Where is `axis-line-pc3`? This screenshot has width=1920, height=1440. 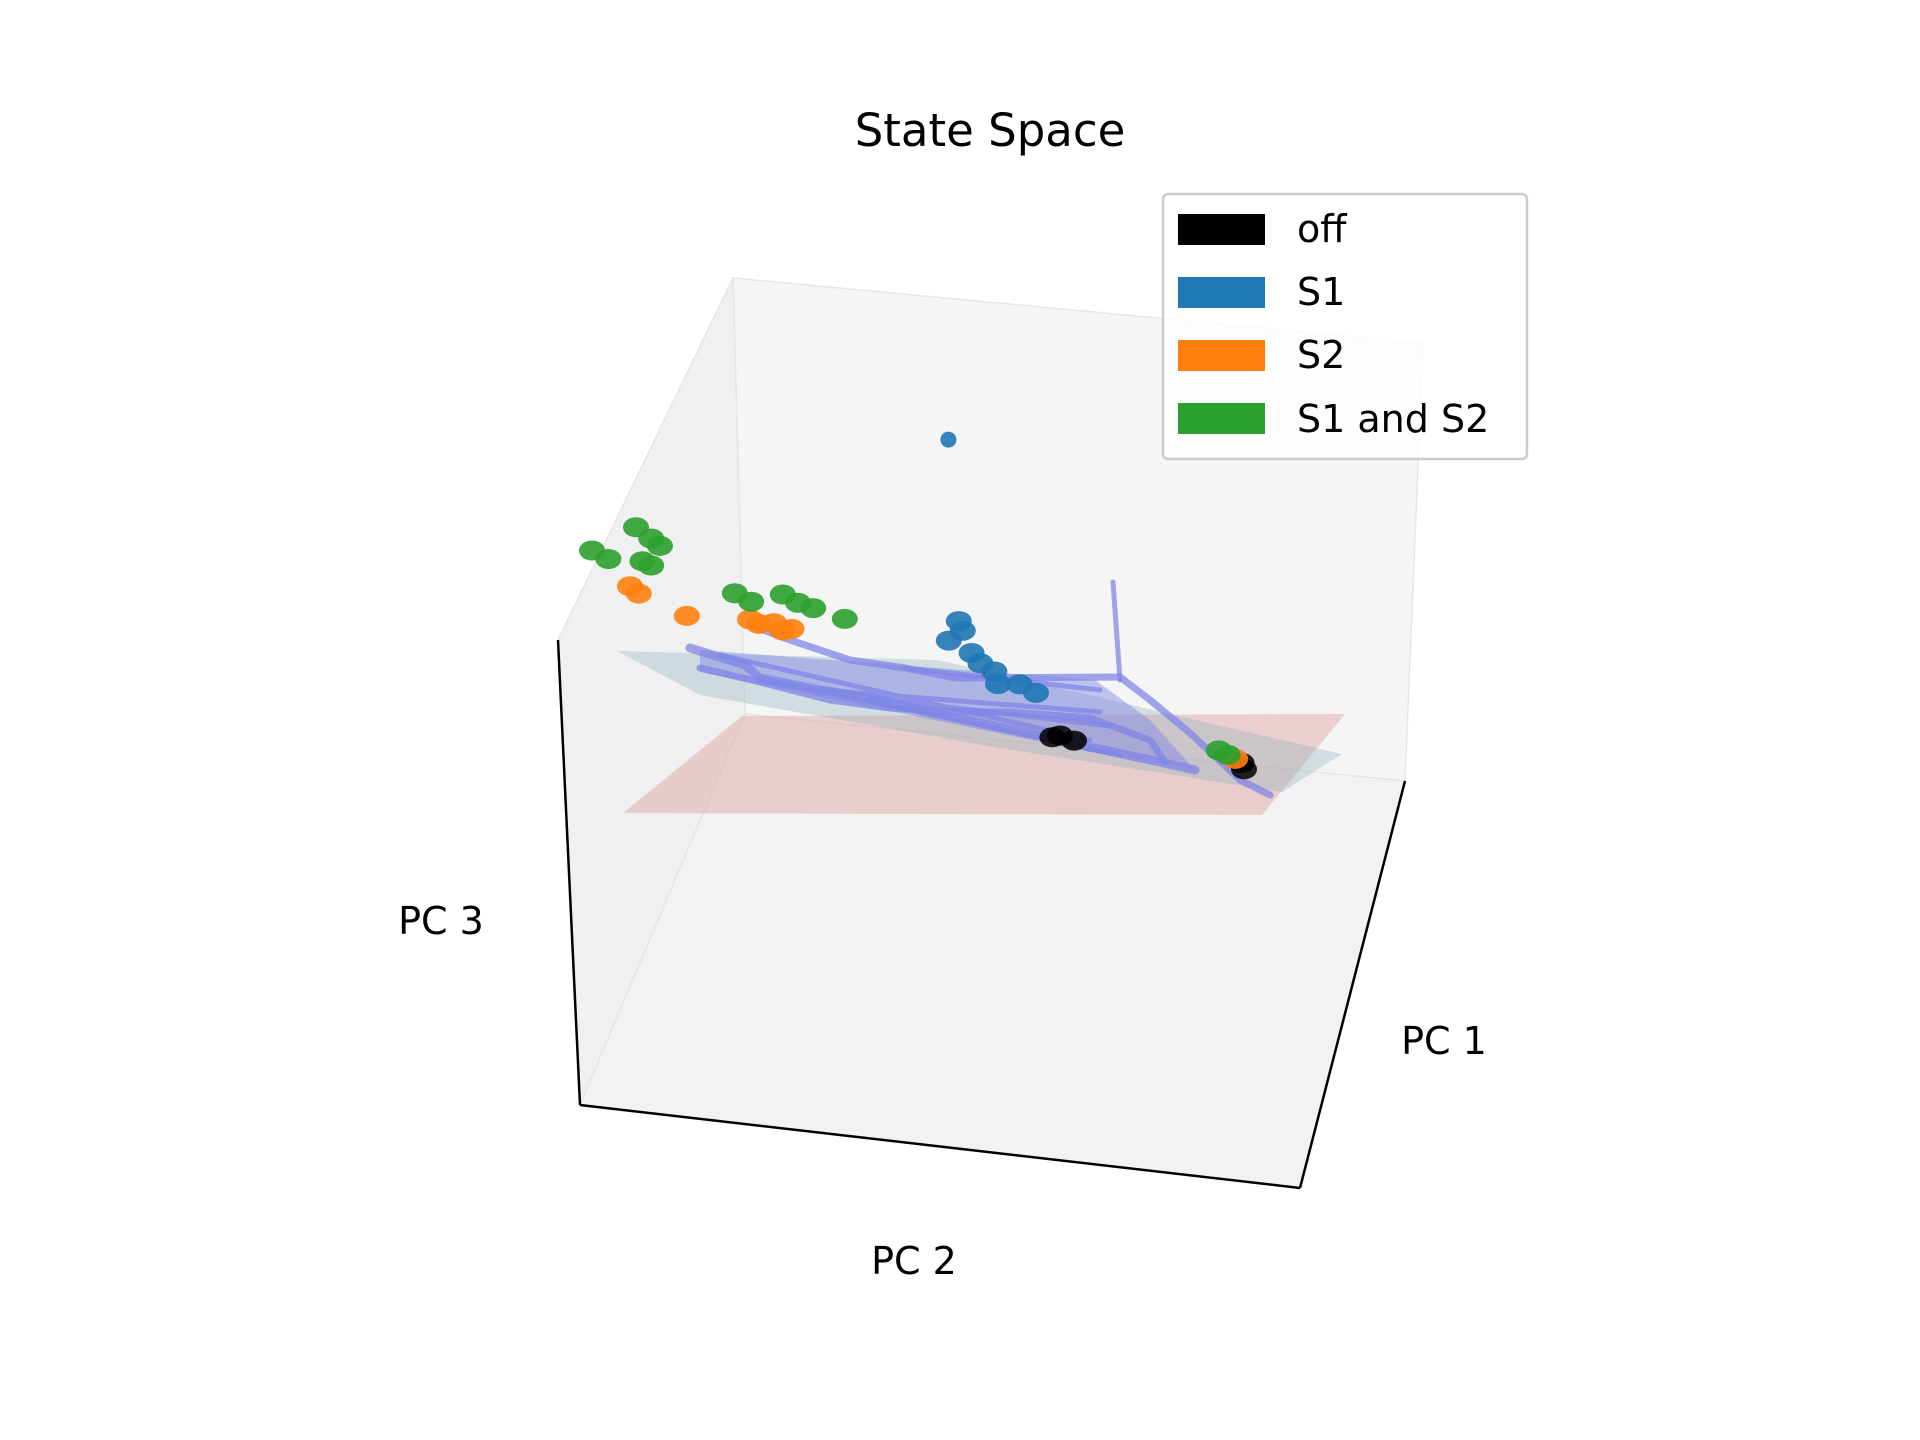
axis-line-pc3 is located at coordinates (569, 872).